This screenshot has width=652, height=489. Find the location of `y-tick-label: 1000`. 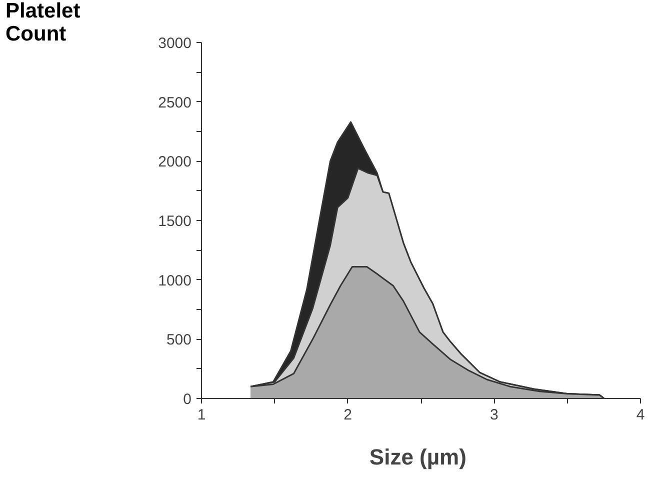

y-tick-label: 1000 is located at coordinates (175, 281).